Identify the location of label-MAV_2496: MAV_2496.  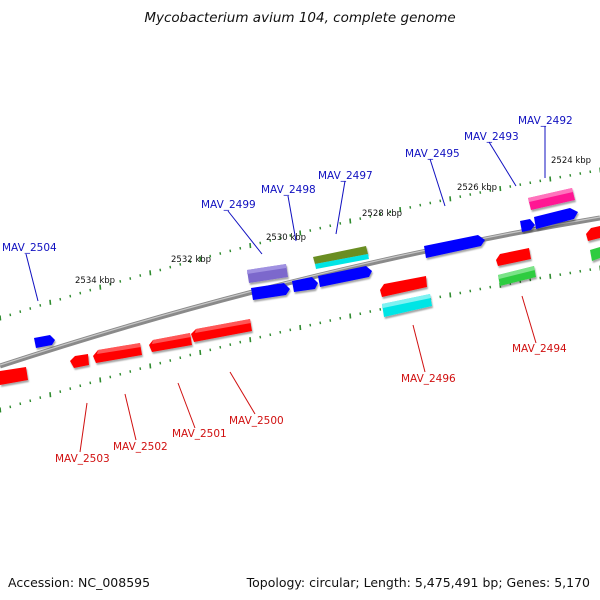
(428, 379).